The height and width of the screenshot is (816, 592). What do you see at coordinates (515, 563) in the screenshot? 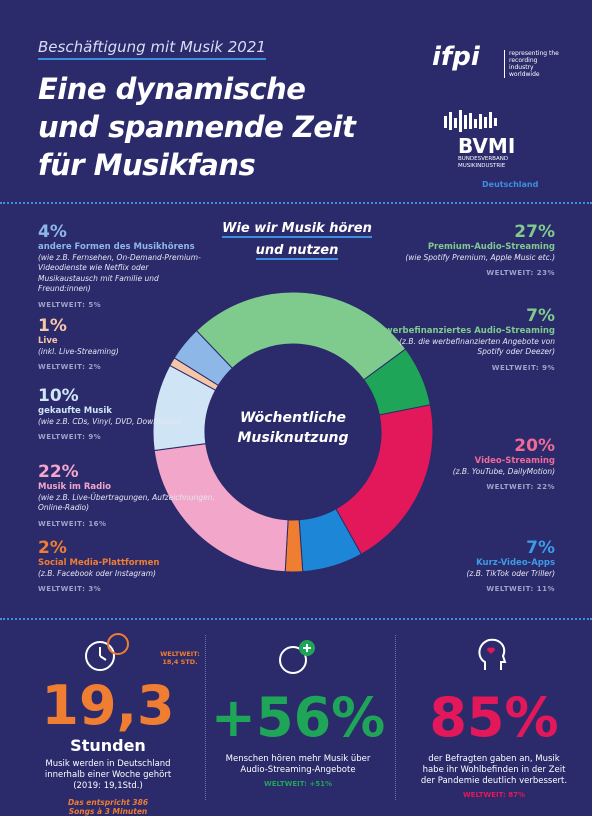
I see `segment-name: Kurz-Video-Apps` at bounding box center [515, 563].